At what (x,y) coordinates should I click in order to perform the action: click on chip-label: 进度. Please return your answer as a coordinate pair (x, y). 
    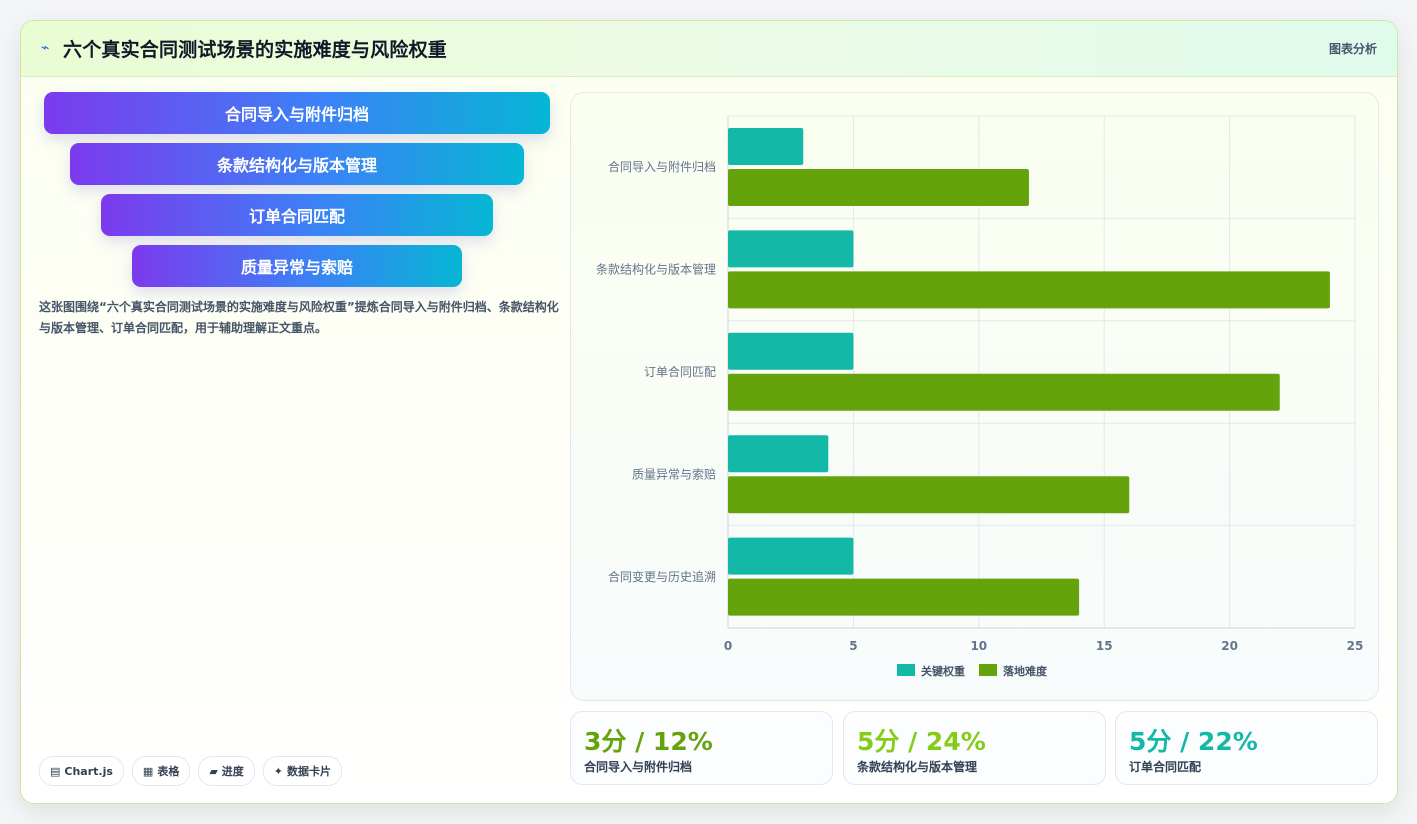
    Looking at the image, I should click on (232, 771).